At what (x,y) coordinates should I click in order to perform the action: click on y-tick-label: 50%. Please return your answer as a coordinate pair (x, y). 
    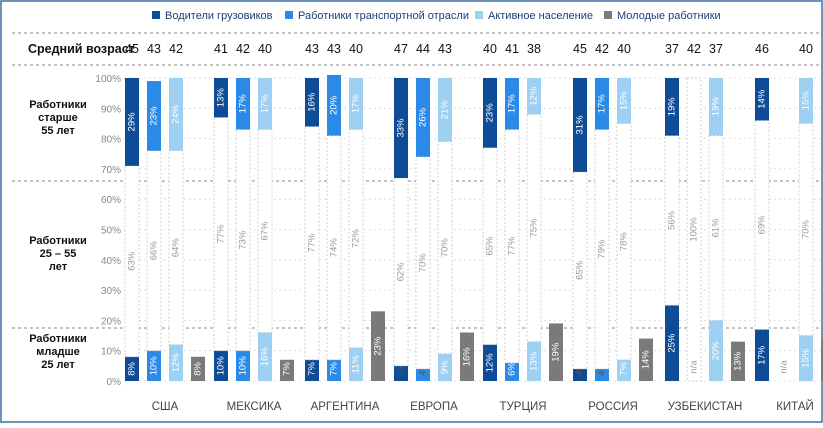
    Looking at the image, I should click on (111, 231).